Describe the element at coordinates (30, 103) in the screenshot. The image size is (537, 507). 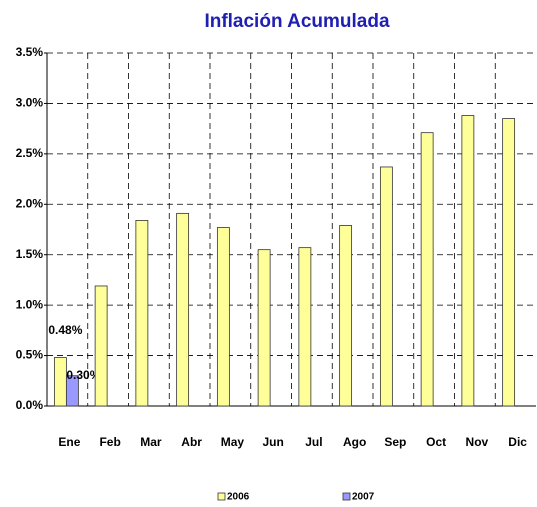
I see `y-tick-label: 3.0%` at that location.